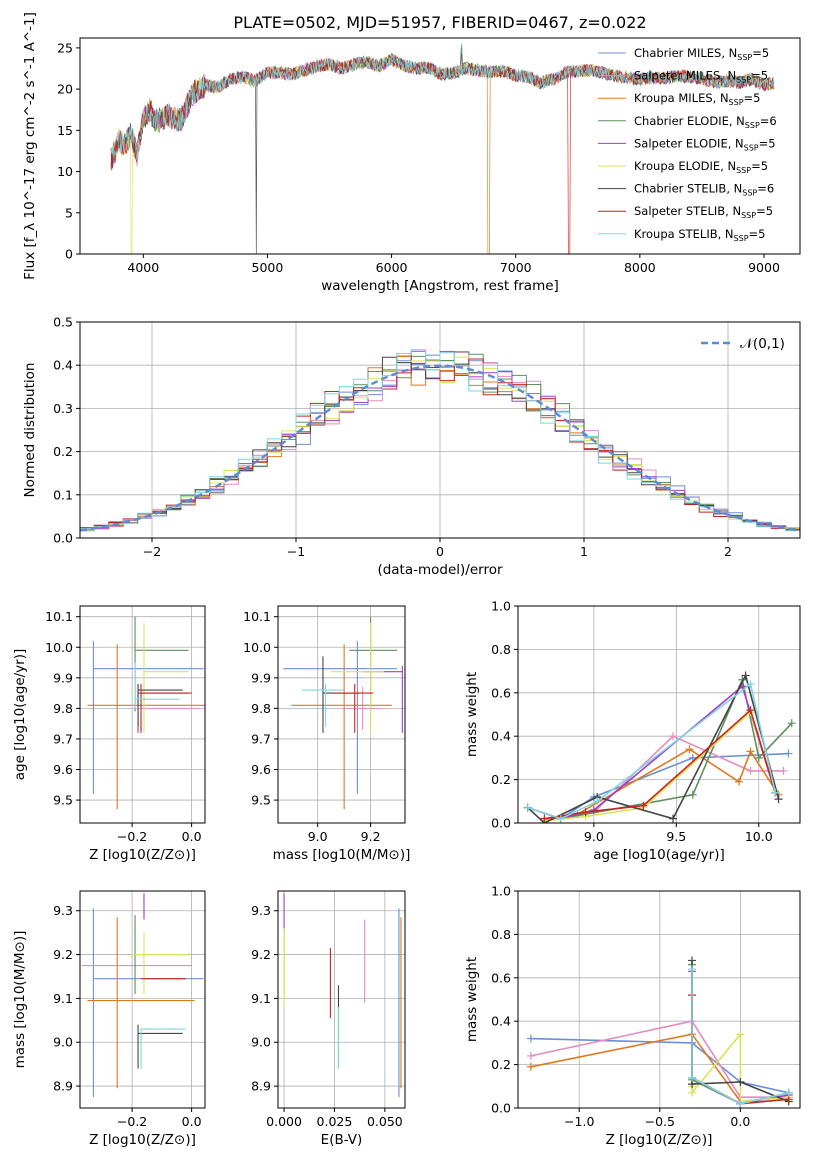 This screenshot has height=1170, width=819. I want to click on x-axis-label: (data-model)/error, so click(440, 570).